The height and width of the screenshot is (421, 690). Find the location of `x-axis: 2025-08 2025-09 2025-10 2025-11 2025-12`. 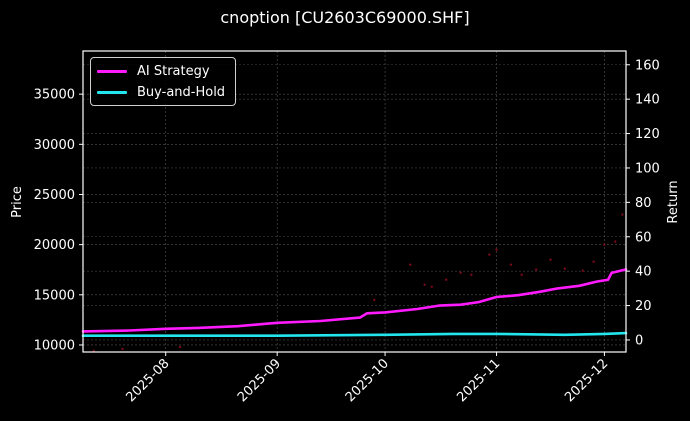

x-axis: 2025-08 2025-09 2025-10 2025-11 2025-12 is located at coordinates (367, 378).